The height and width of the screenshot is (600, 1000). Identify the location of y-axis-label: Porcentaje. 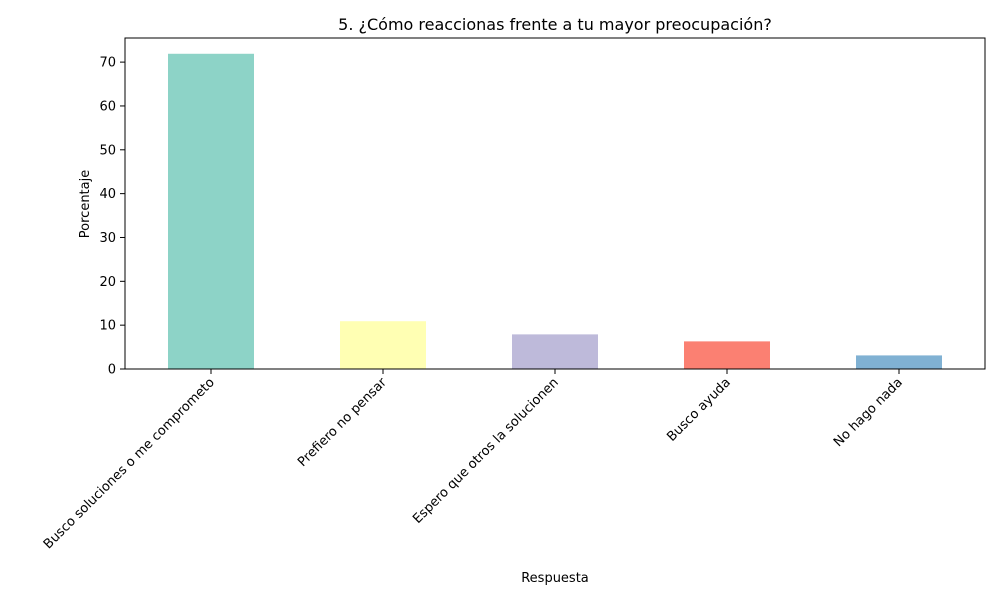
(85, 204).